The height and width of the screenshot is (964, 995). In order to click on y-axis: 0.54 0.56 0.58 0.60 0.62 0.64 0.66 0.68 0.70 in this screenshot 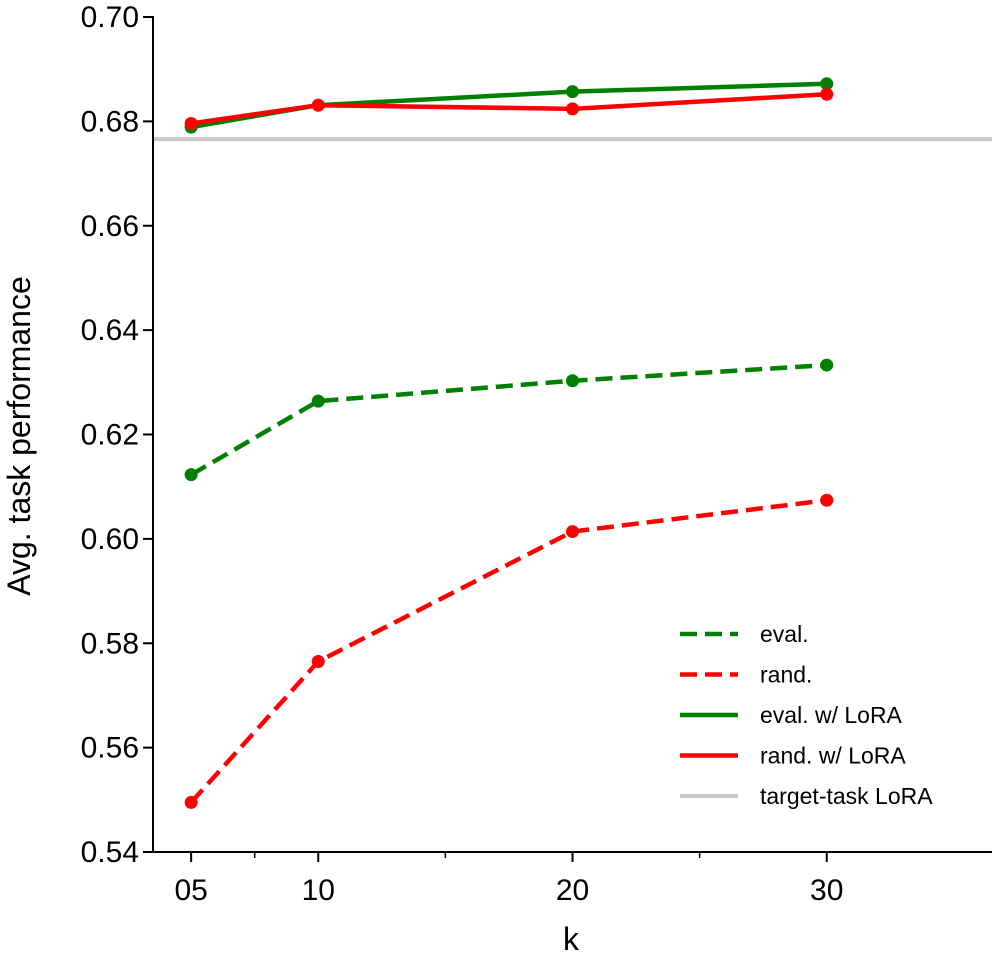, I will do `click(117, 435)`.